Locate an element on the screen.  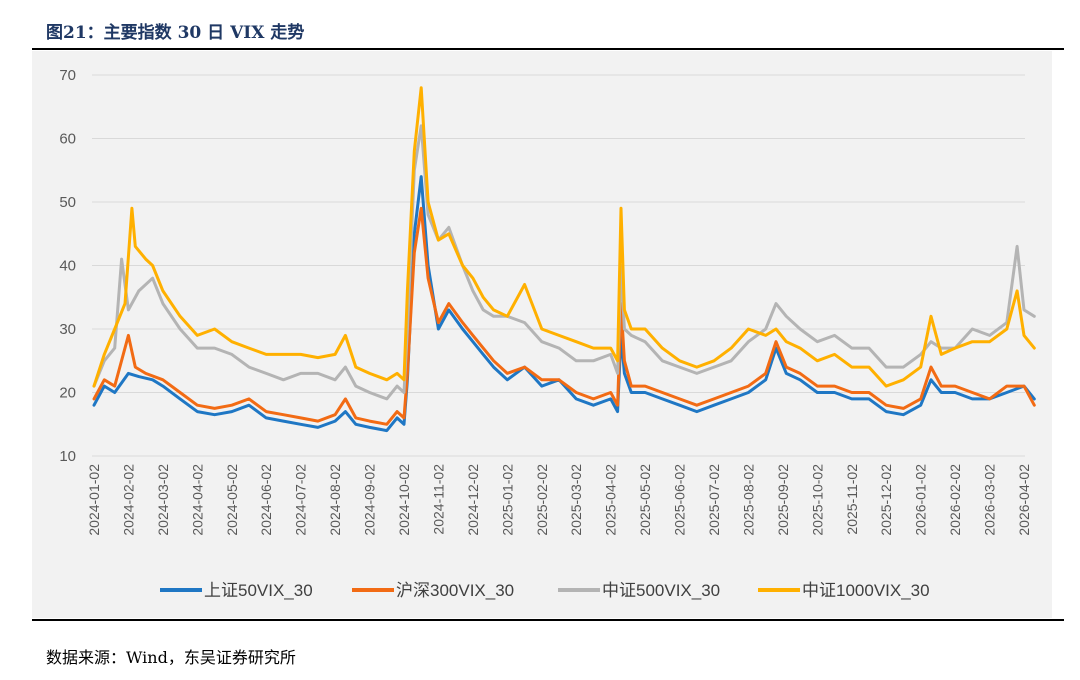
y-axis-ticks: 10 20 30 40 50 60 70 is located at coordinates (67, 266).